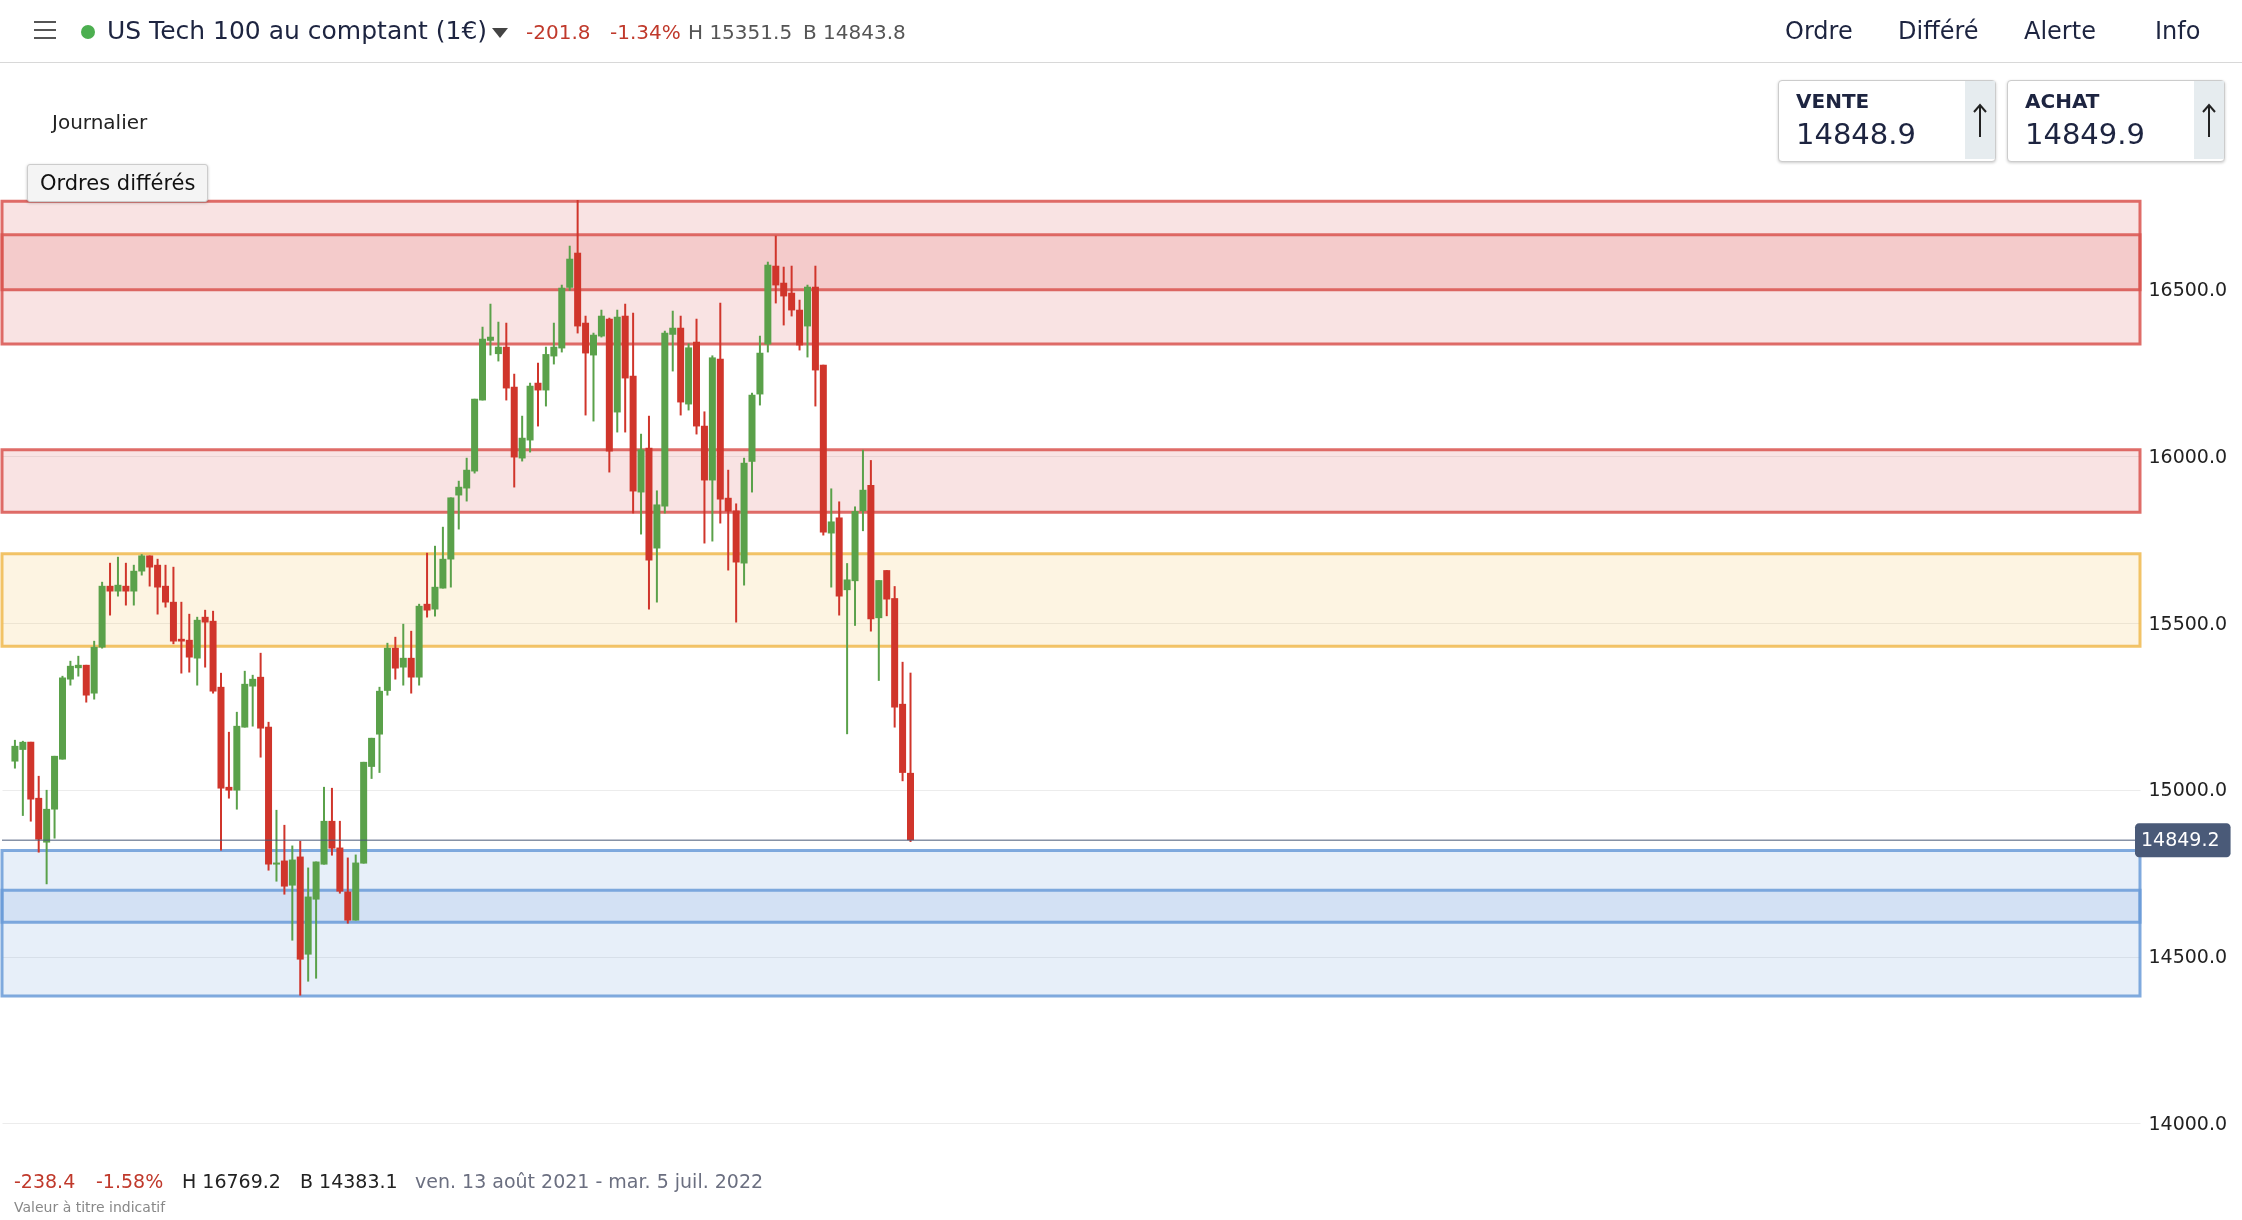 This screenshot has height=1220, width=2242. What do you see at coordinates (349, 1181) in the screenshot?
I see `annotation: B 14383.1` at bounding box center [349, 1181].